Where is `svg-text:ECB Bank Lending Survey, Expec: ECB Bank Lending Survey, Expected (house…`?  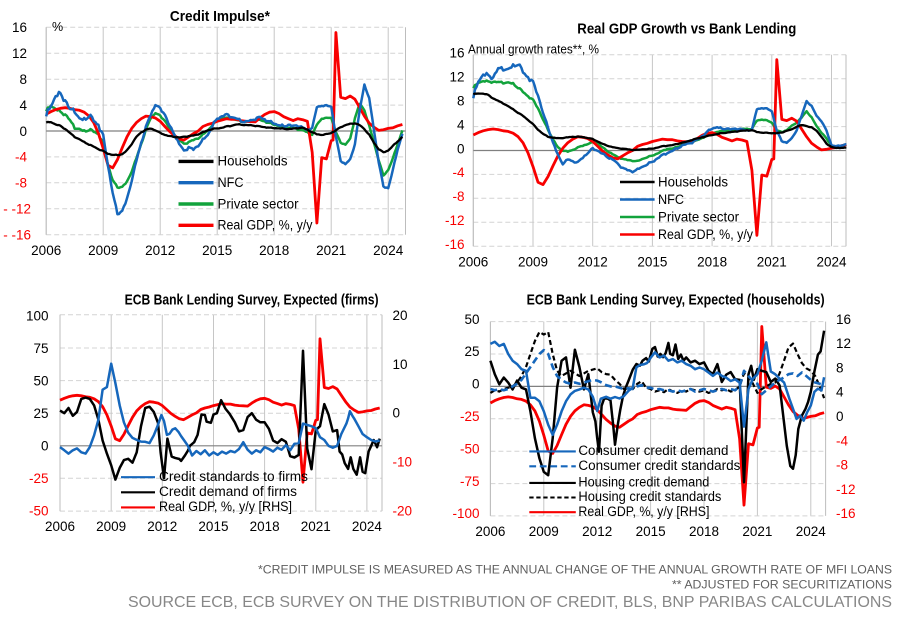
svg-text:ECB Bank Lending Survey, Expec: ECB Bank Lending Survey, Expected (house… is located at coordinates (676, 300).